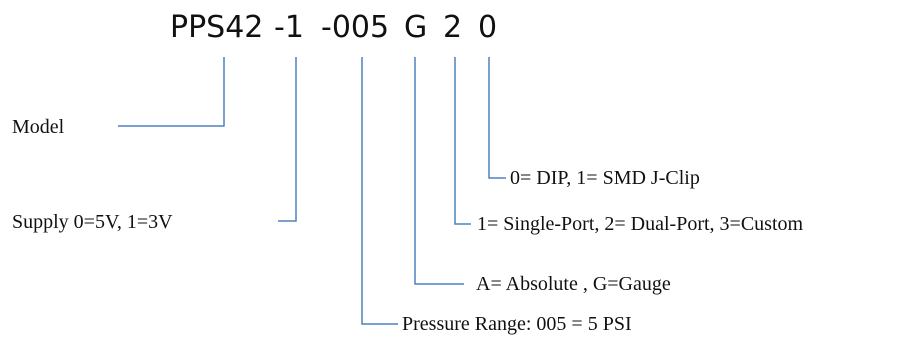 This screenshot has height=339, width=908. I want to click on connector-pressure-range, so click(379, 191).